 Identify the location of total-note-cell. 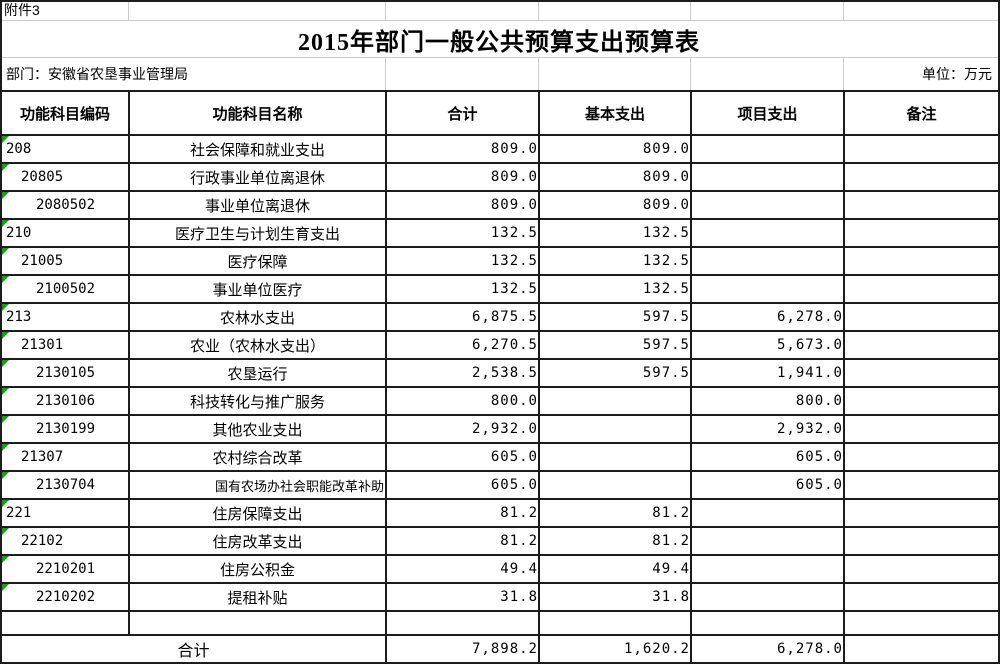
(921, 649).